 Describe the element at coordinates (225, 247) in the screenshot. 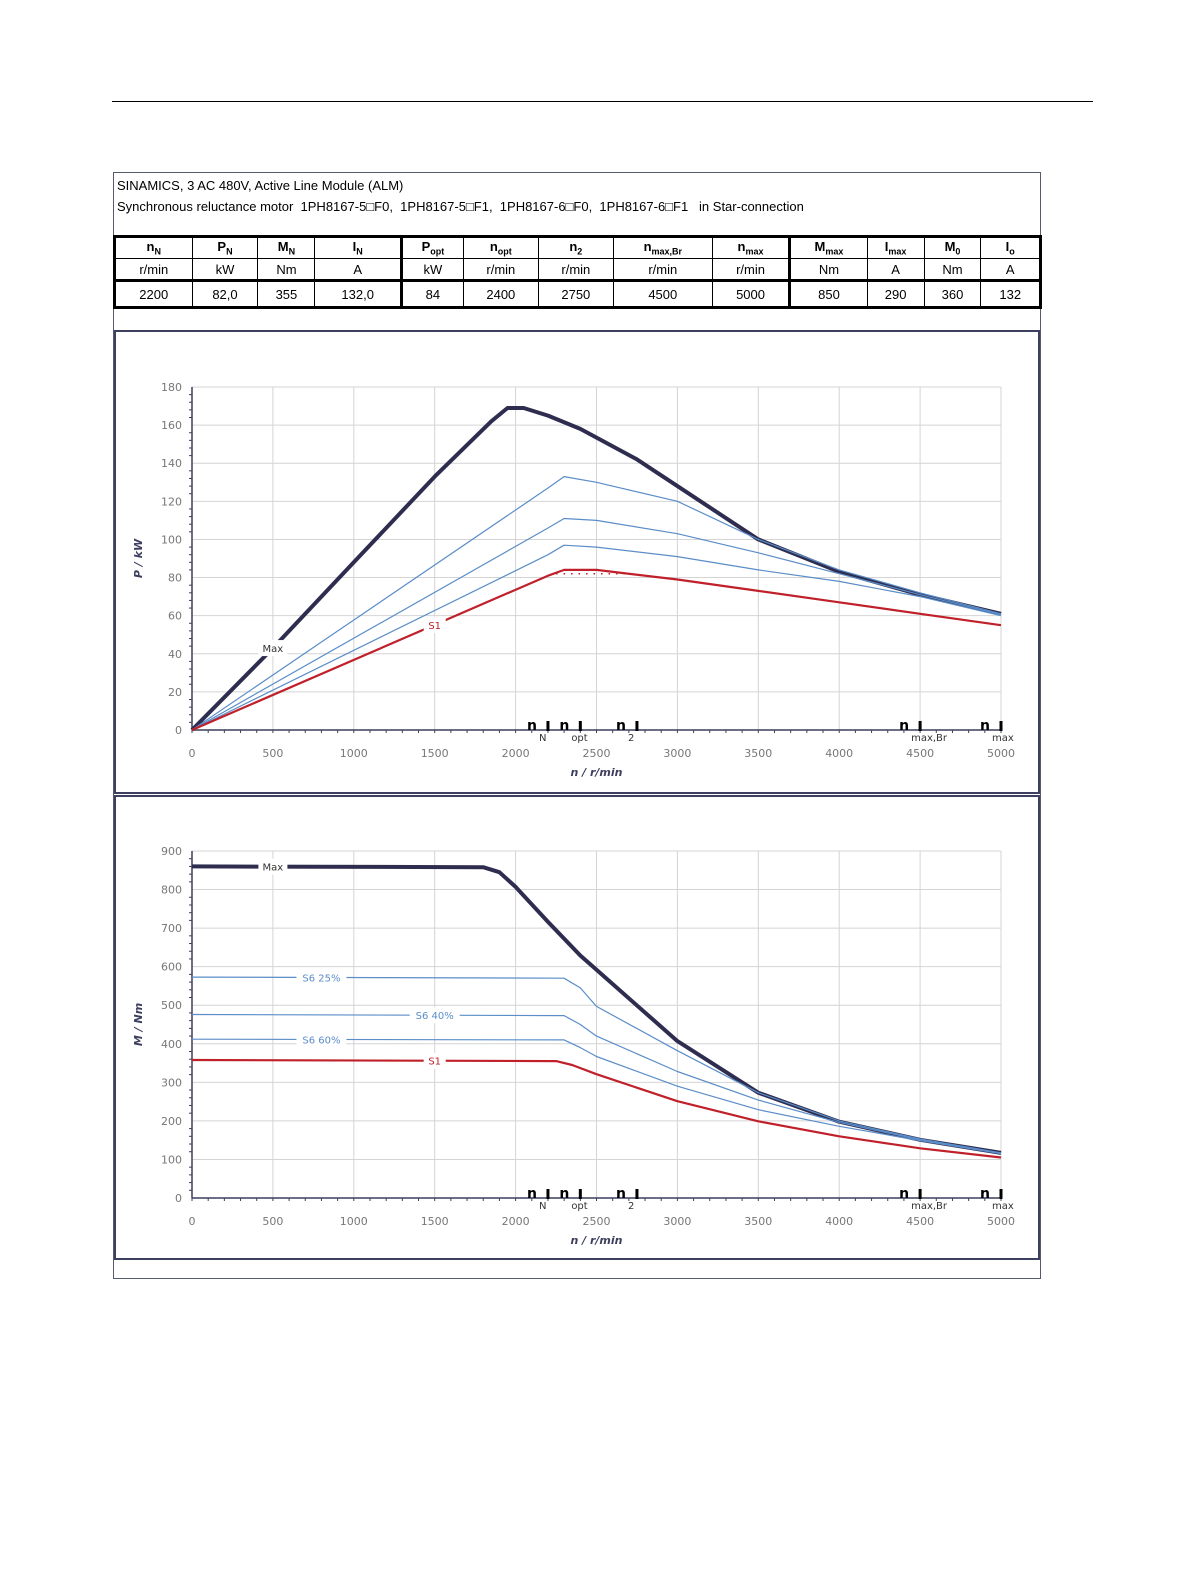

I see `column-header: PN` at that location.